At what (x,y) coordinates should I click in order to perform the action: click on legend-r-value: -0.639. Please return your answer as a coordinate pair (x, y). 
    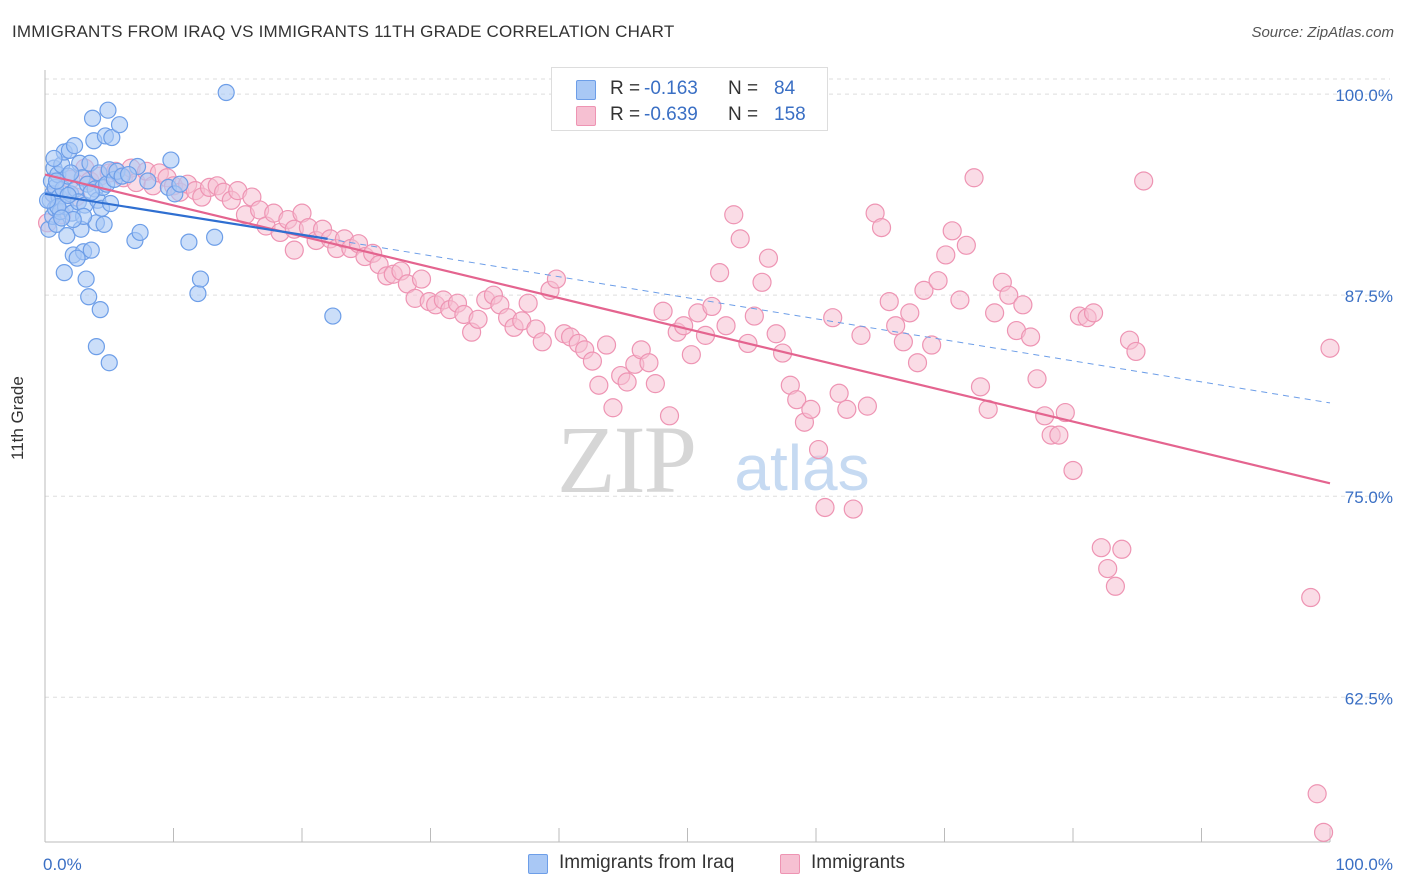
    Looking at the image, I should click on (671, 114).